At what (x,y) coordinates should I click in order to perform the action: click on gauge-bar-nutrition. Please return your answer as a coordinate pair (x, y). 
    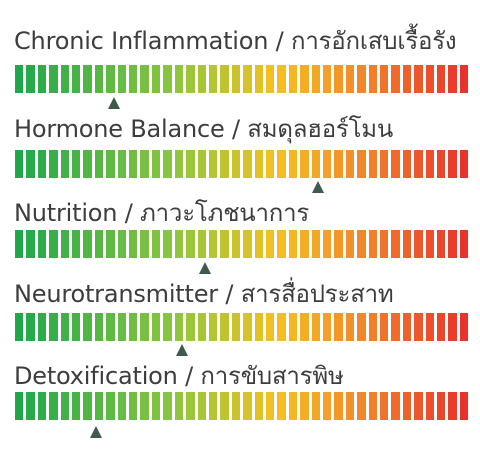
    Looking at the image, I should click on (242, 244).